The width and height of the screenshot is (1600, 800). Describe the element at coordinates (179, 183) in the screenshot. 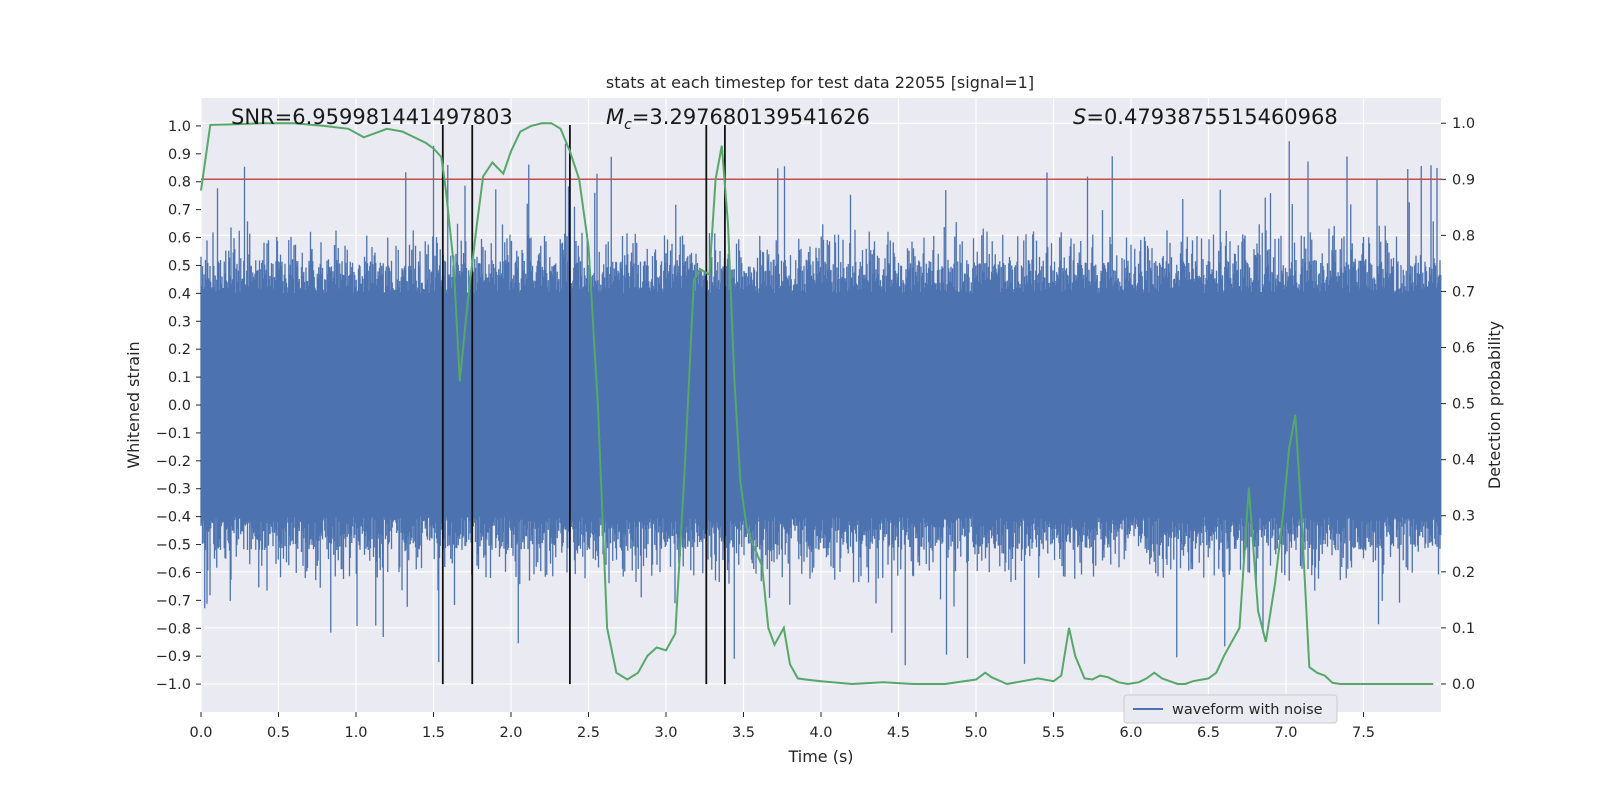

I see `y-left-tick-label: 0.8` at that location.